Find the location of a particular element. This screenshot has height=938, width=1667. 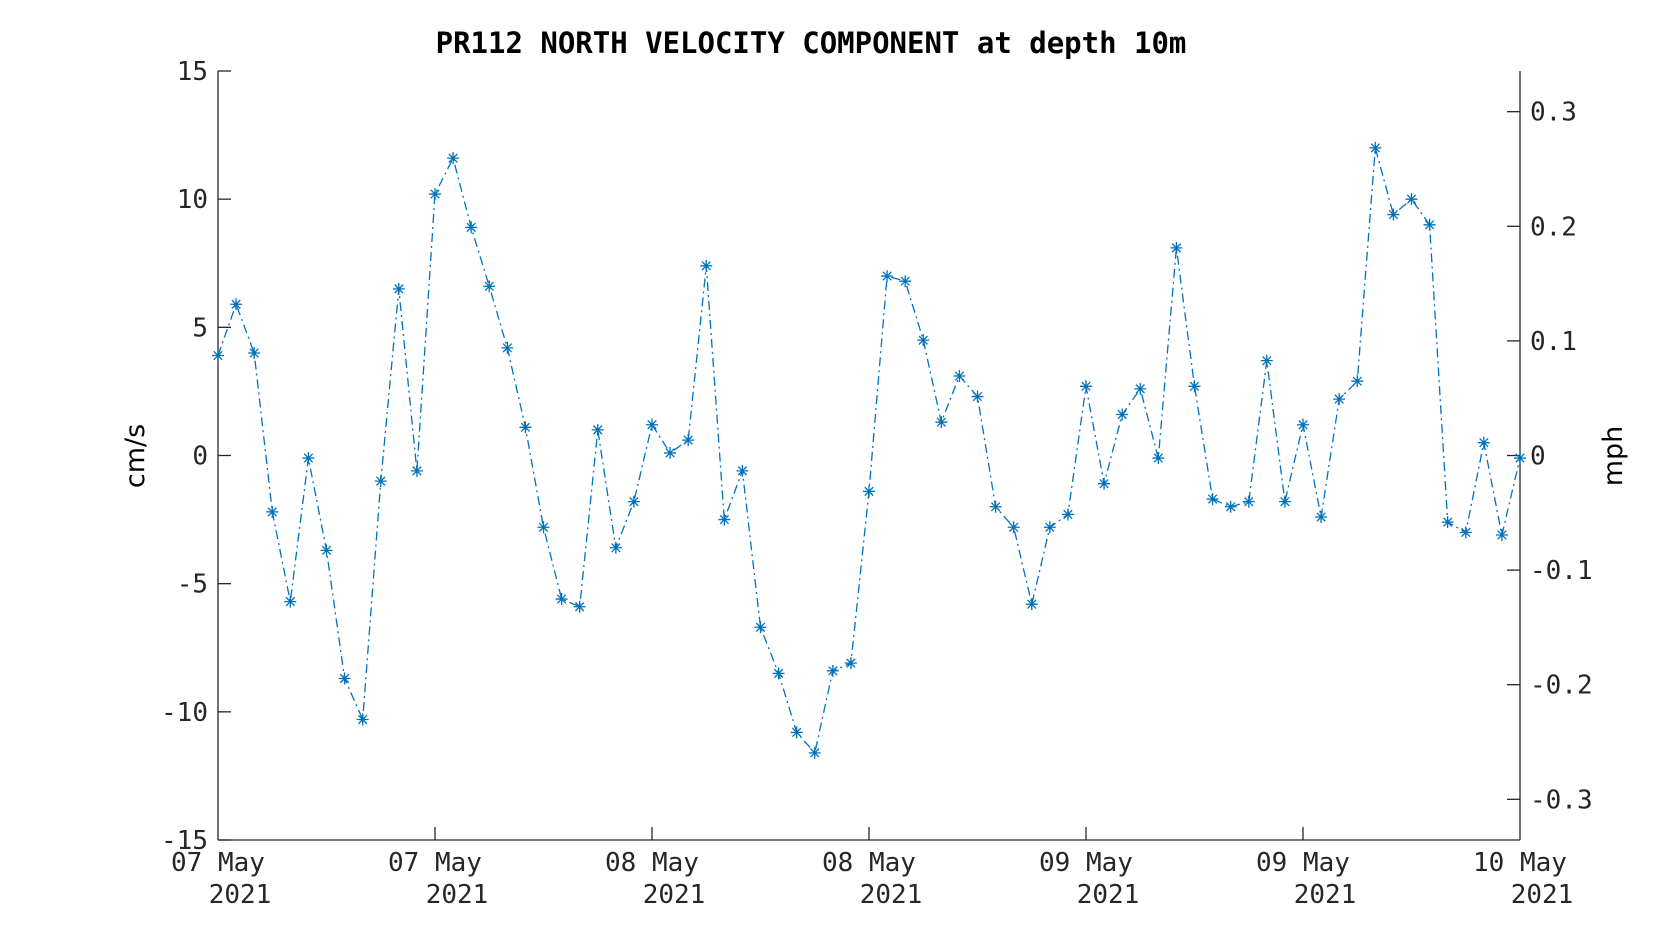

y-right-tick-label: 0.3 is located at coordinates (1553, 113).